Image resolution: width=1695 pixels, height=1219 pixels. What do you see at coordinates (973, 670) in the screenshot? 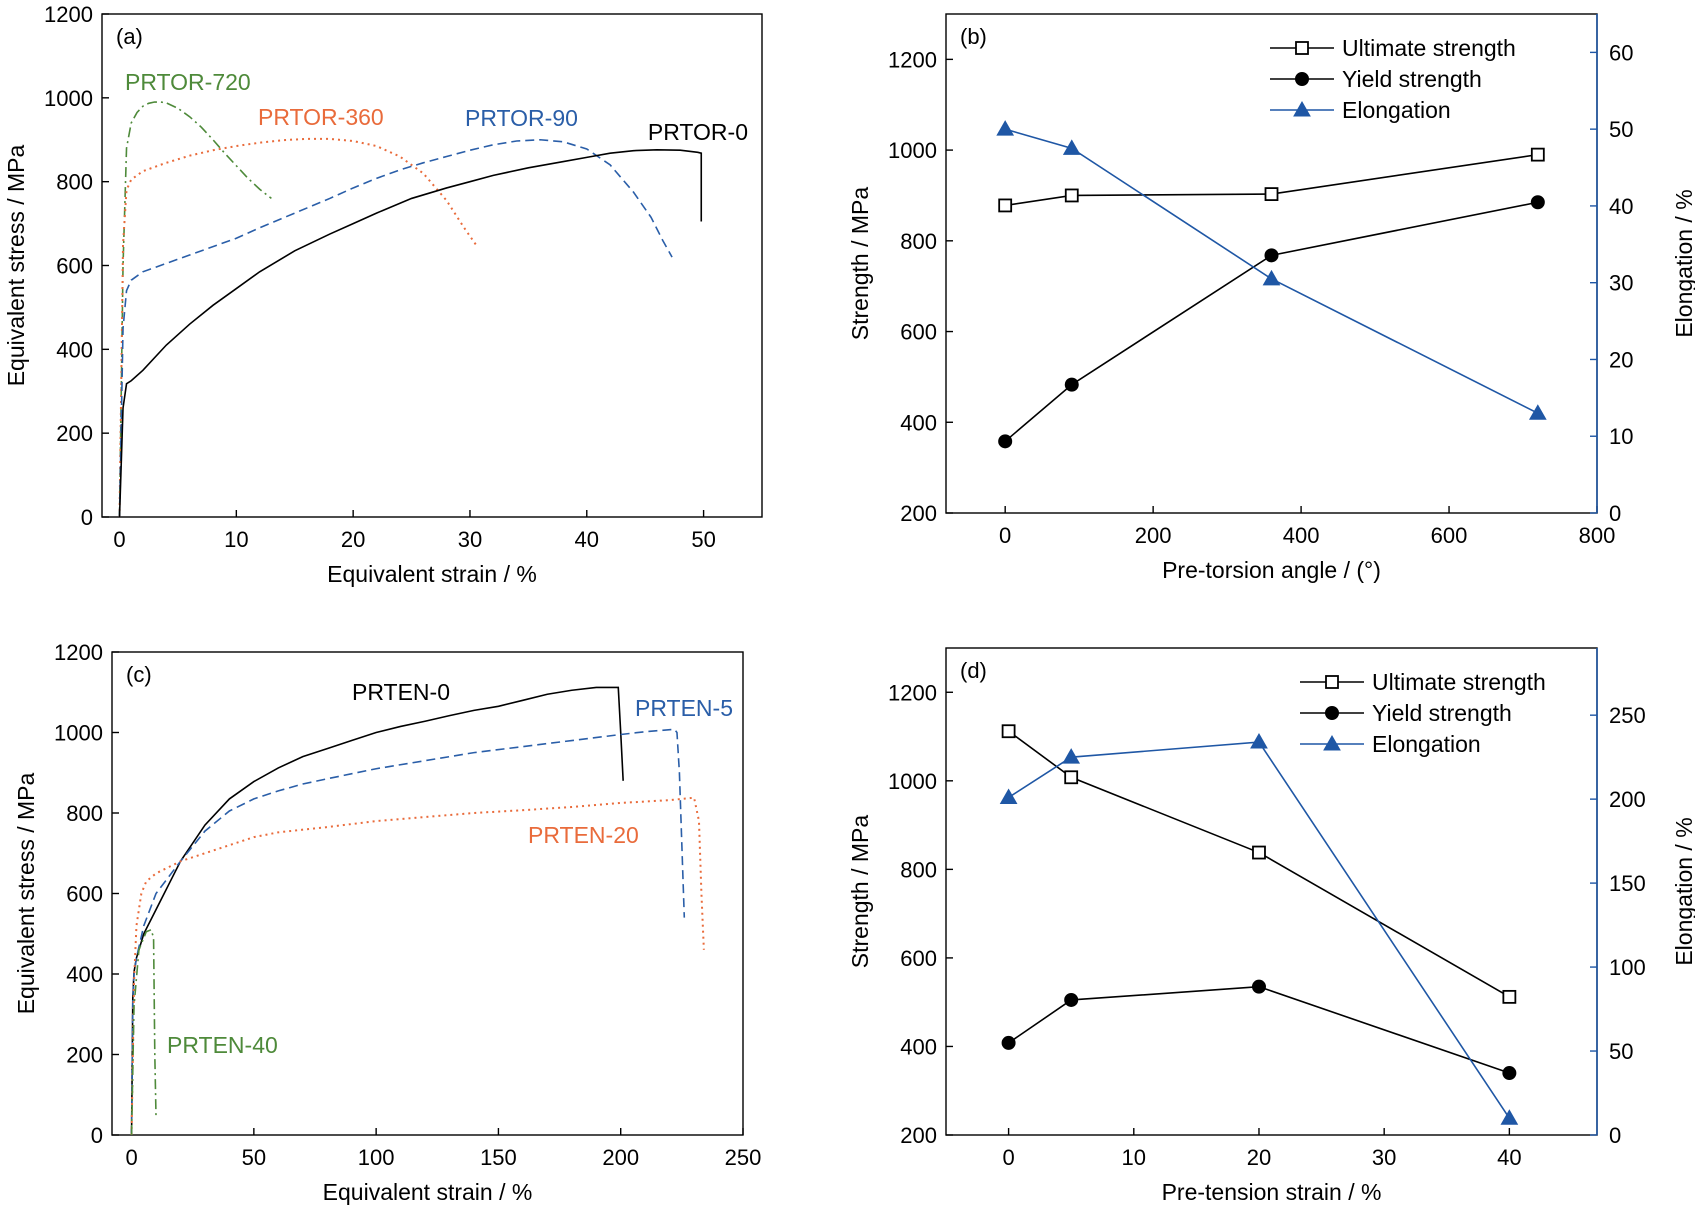
I see `panel-tag: (d)` at bounding box center [973, 670].